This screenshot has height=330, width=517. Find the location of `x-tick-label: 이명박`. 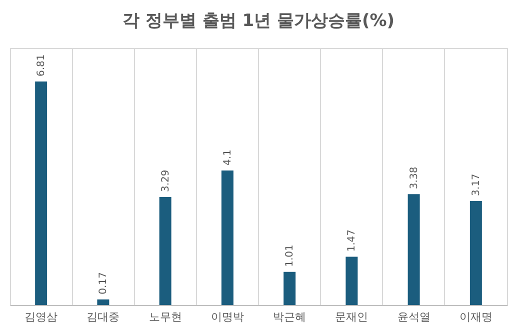

x-tick-label: 이명박 is located at coordinates (227, 317).